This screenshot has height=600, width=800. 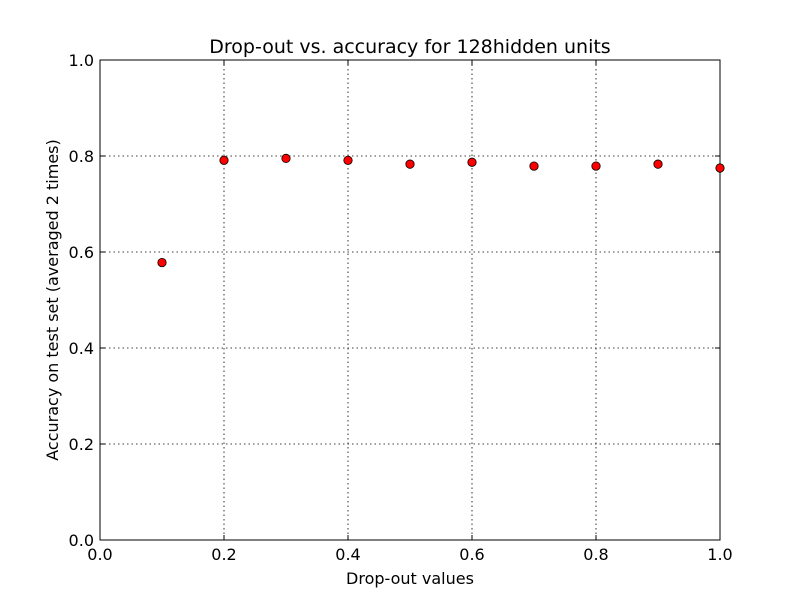 What do you see at coordinates (81, 540) in the screenshot?
I see `y-tick-label: 0.0` at bounding box center [81, 540].